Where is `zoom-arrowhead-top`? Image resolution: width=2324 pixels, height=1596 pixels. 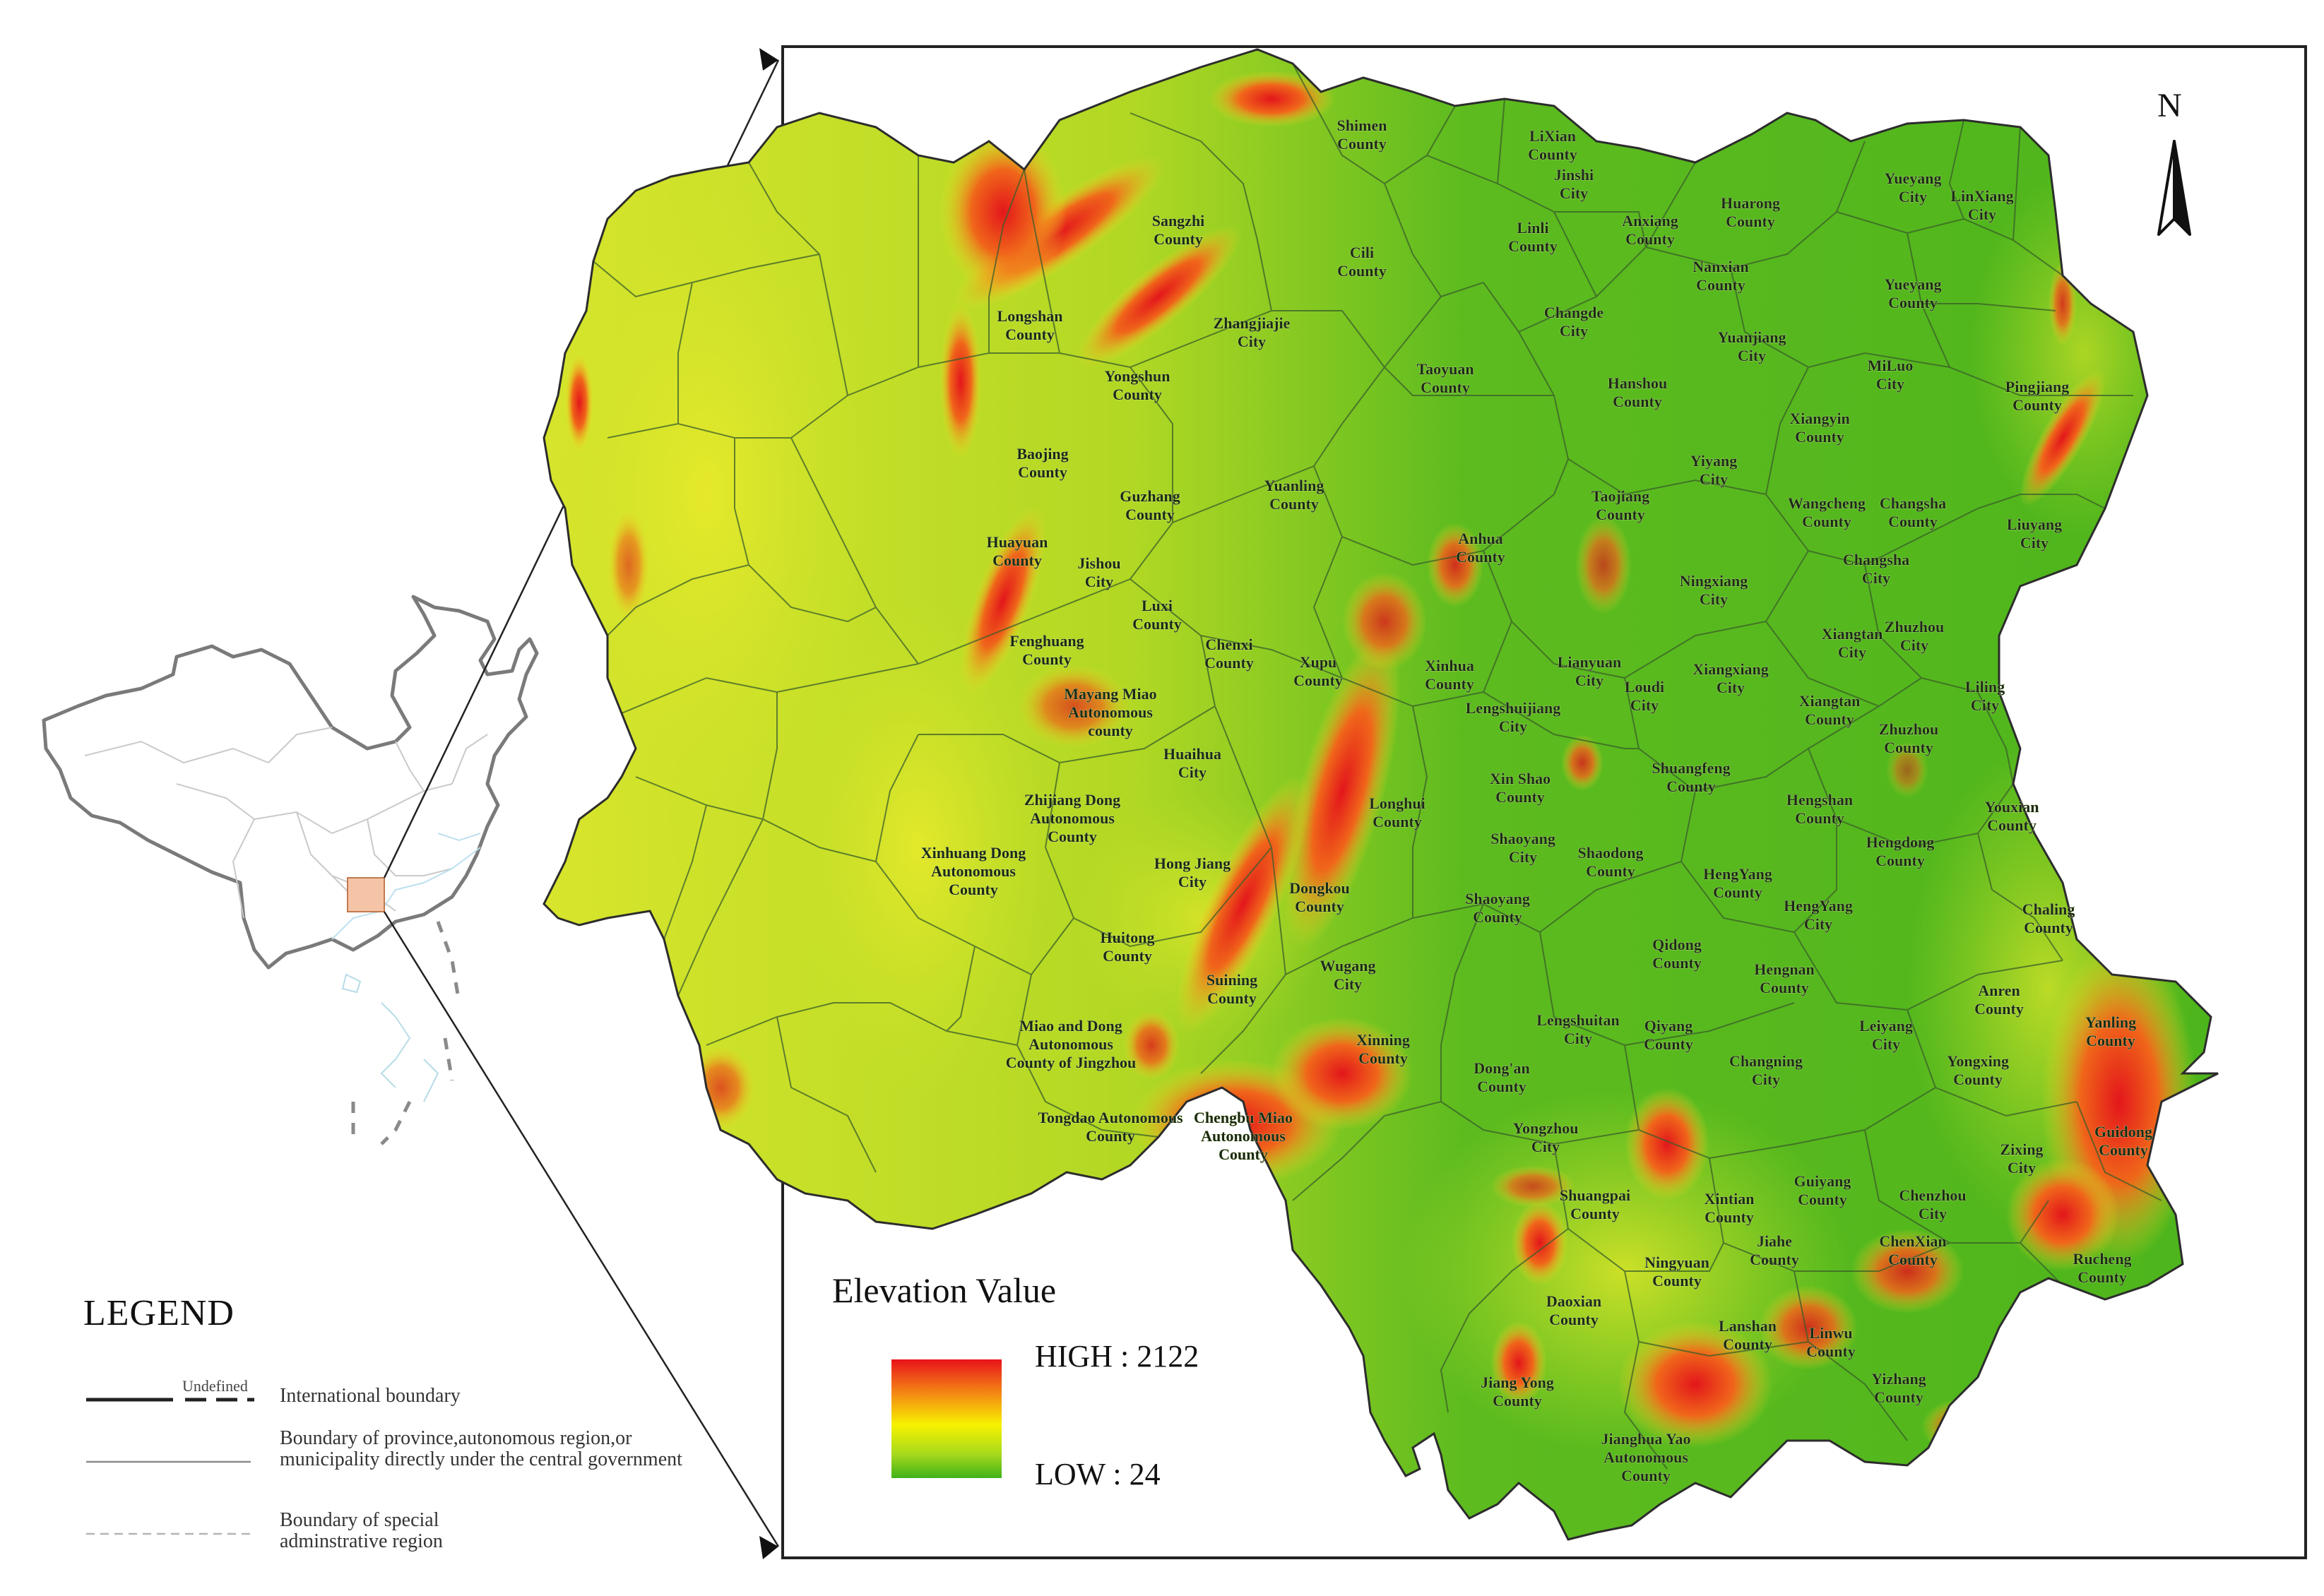
zoom-arrowhead-top is located at coordinates (769, 60).